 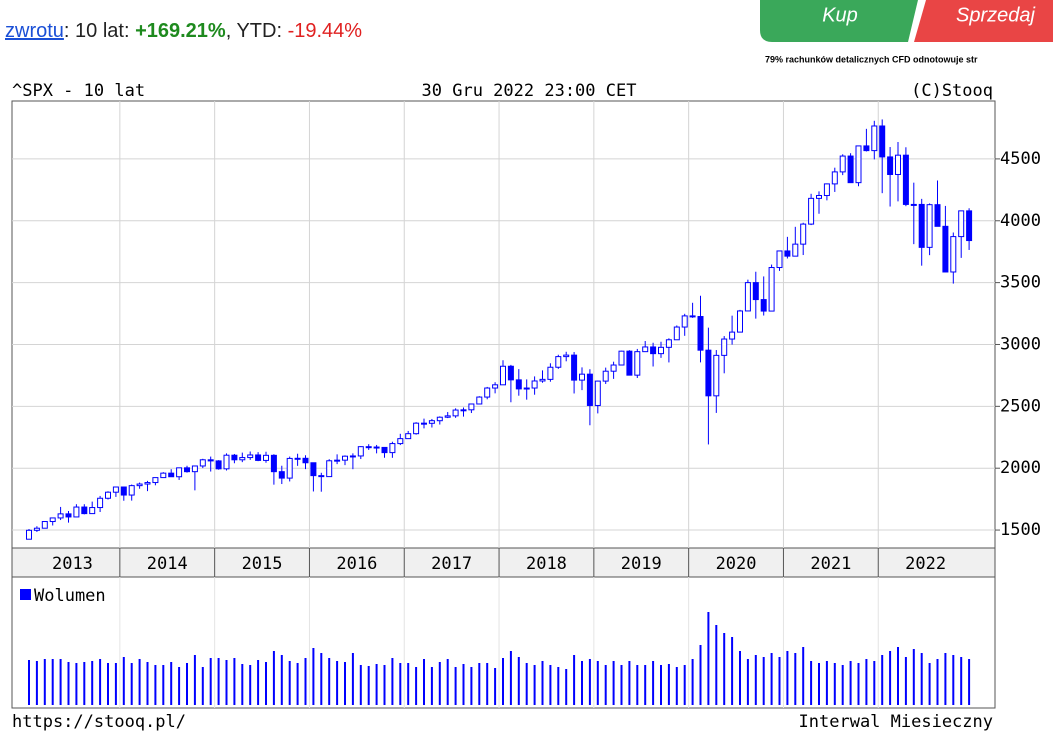 What do you see at coordinates (180, 31) in the screenshot?
I see `gain-value: +169.21%` at bounding box center [180, 31].